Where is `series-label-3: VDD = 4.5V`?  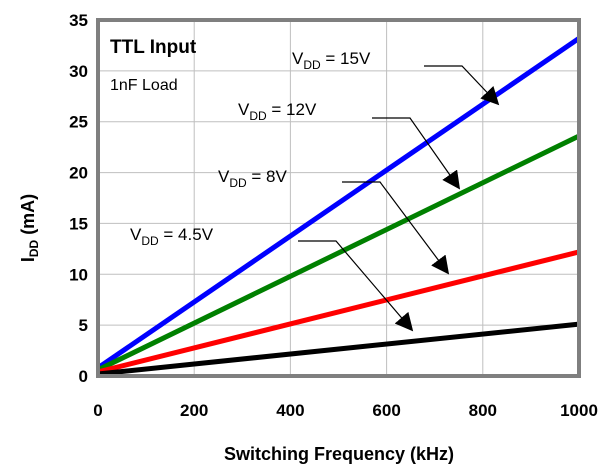
series-label-3: VDD = 4.5V is located at coordinates (172, 236).